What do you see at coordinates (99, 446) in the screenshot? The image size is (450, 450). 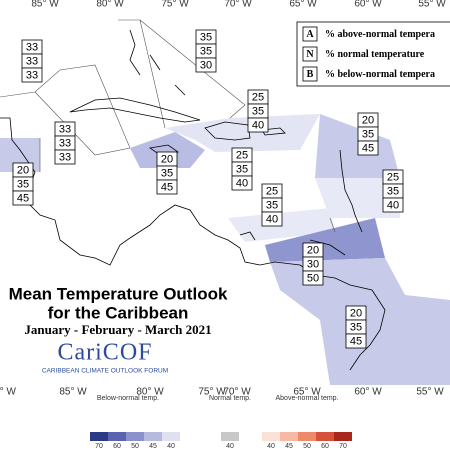 I see `colorbar-tick: 70` at bounding box center [99, 446].